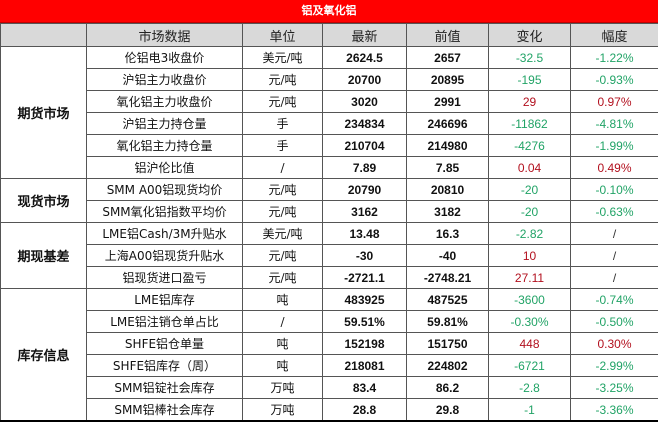 Image resolution: width=658 pixels, height=422 pixels. What do you see at coordinates (447, 410) in the screenshot?
I see `previous-value-cell: 29.8` at bounding box center [447, 410].